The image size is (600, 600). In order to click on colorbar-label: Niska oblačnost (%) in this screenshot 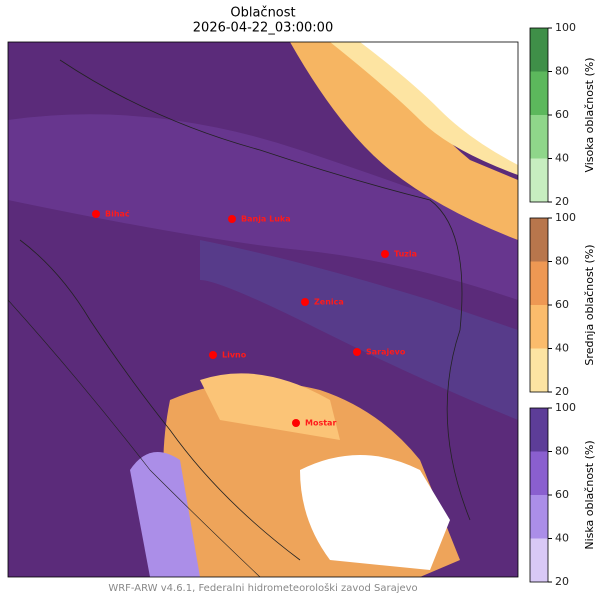, I will do `click(589, 494)`.